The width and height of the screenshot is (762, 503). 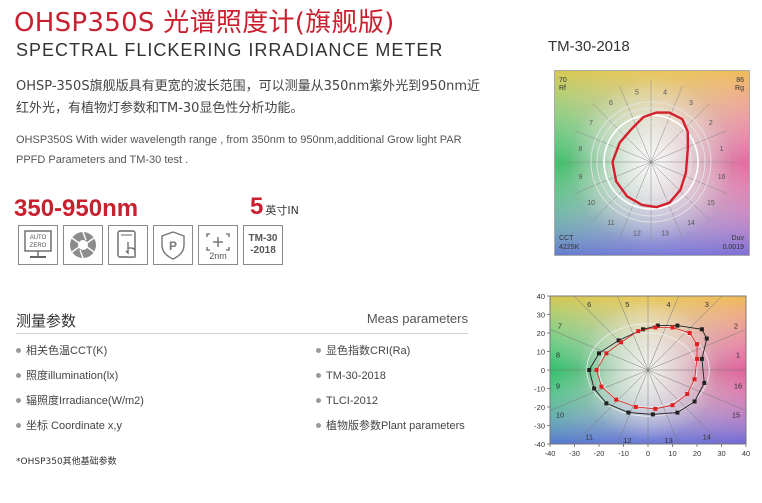 What do you see at coordinates (746, 453) in the screenshot?
I see `x-tick-label: 40` at bounding box center [746, 453].